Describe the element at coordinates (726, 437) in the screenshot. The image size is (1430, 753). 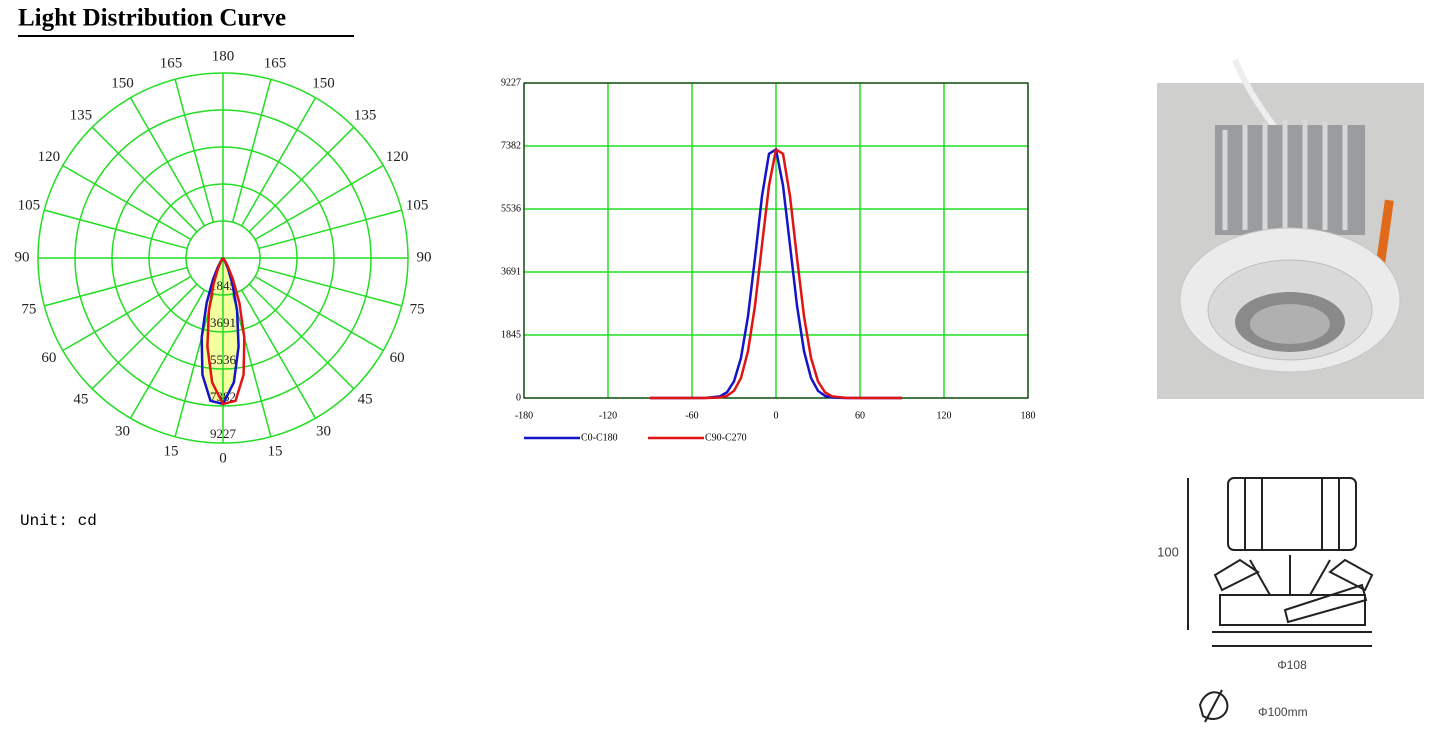
I see `legend-label: C90-C270` at that location.